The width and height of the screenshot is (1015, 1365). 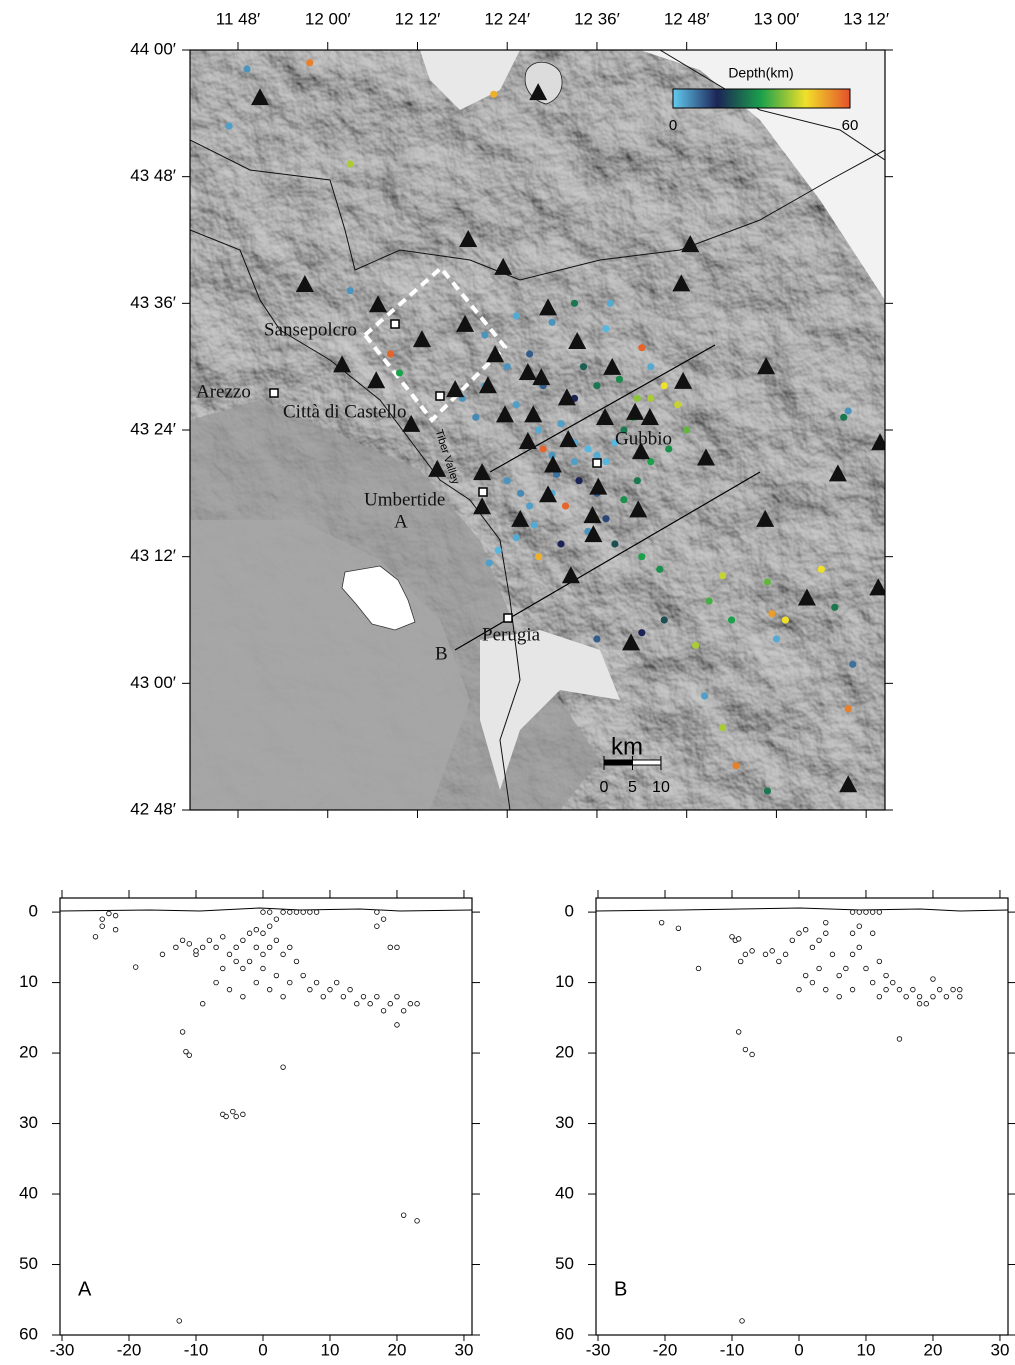 I want to click on x-tick-label: 30, so click(x=464, y=1349).